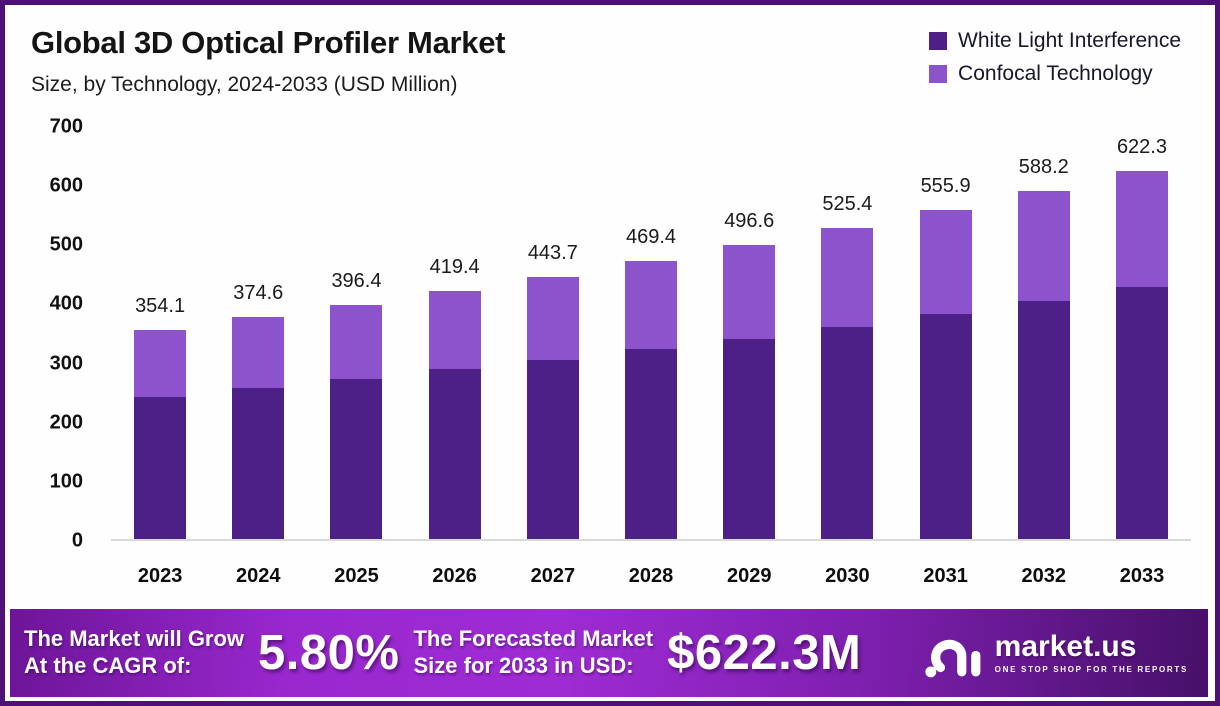  Describe the element at coordinates (258, 293) in the screenshot. I see `bar-total-label: 374.6` at that location.